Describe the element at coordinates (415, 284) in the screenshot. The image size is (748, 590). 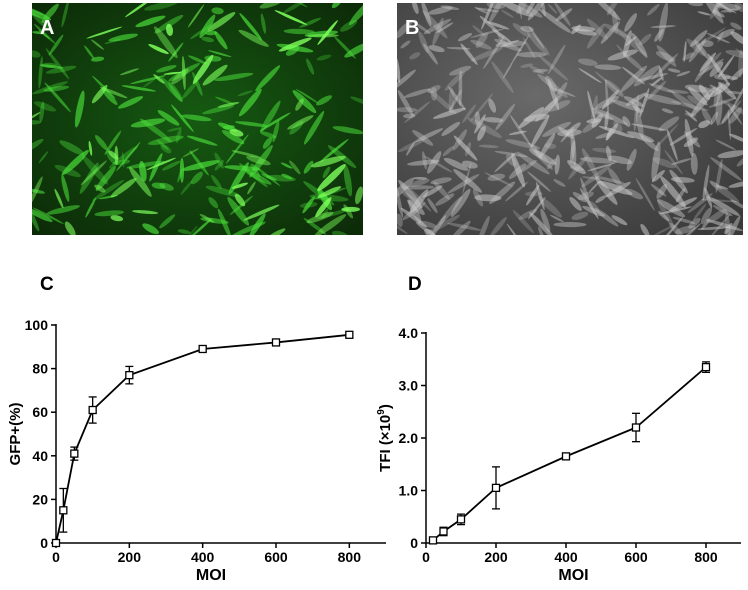
I see `panel-label: D` at that location.